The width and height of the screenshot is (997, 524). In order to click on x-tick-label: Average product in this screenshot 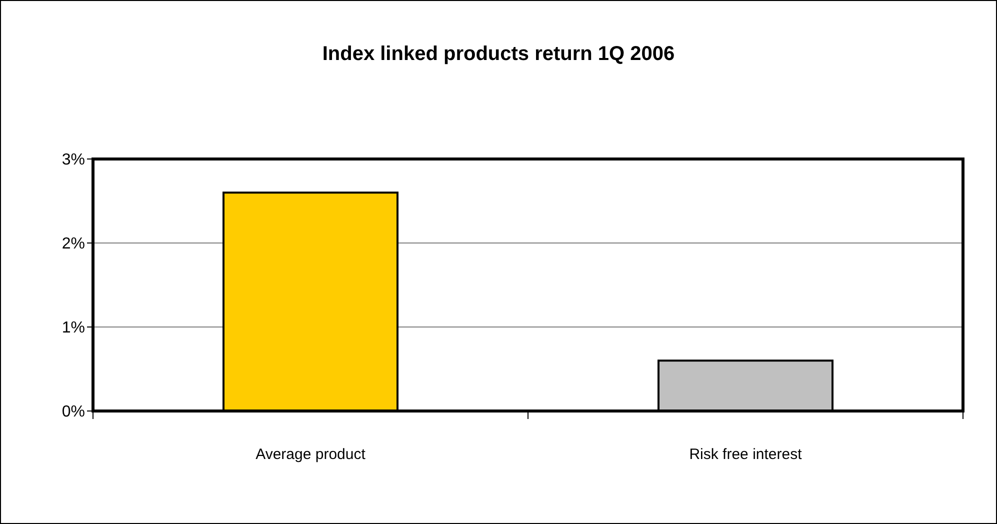, I will do `click(311, 454)`.